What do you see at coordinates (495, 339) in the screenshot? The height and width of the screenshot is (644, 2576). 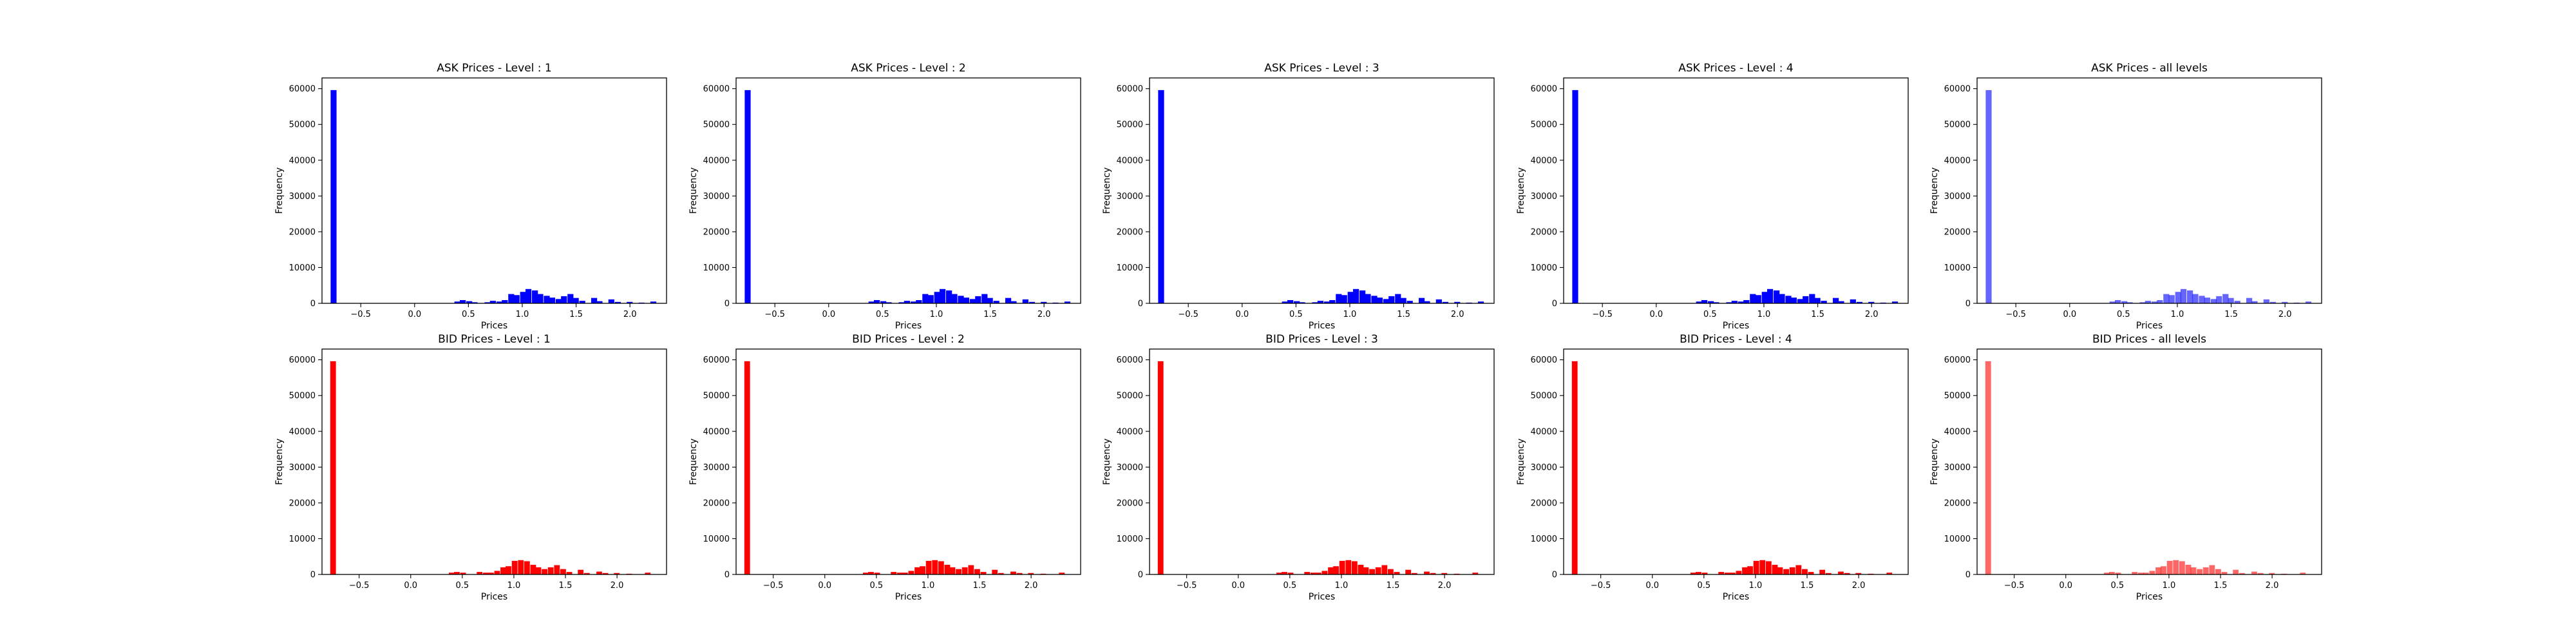 I see `panel-title: BID Prices - Level : 1` at bounding box center [495, 339].